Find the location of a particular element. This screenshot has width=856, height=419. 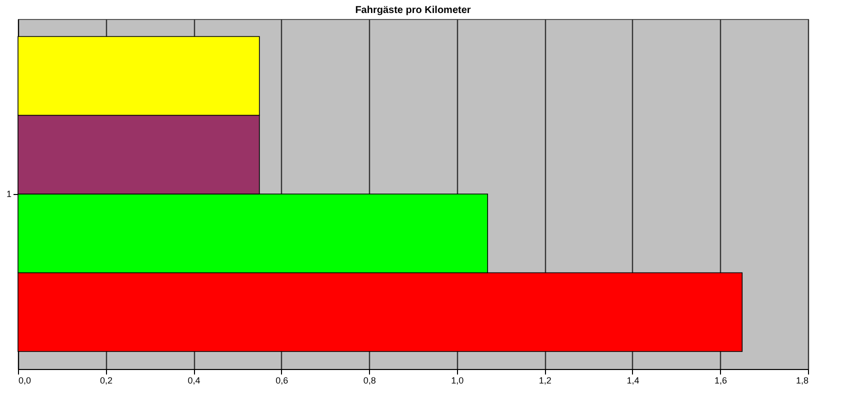

chart-title: Fahrgäste pro Kilometer is located at coordinates (413, 10).